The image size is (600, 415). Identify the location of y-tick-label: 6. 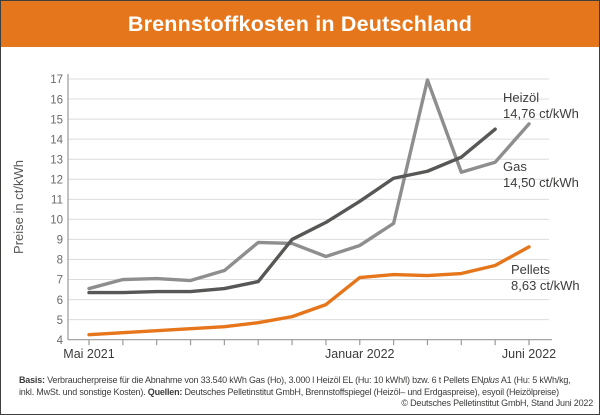
(60, 301).